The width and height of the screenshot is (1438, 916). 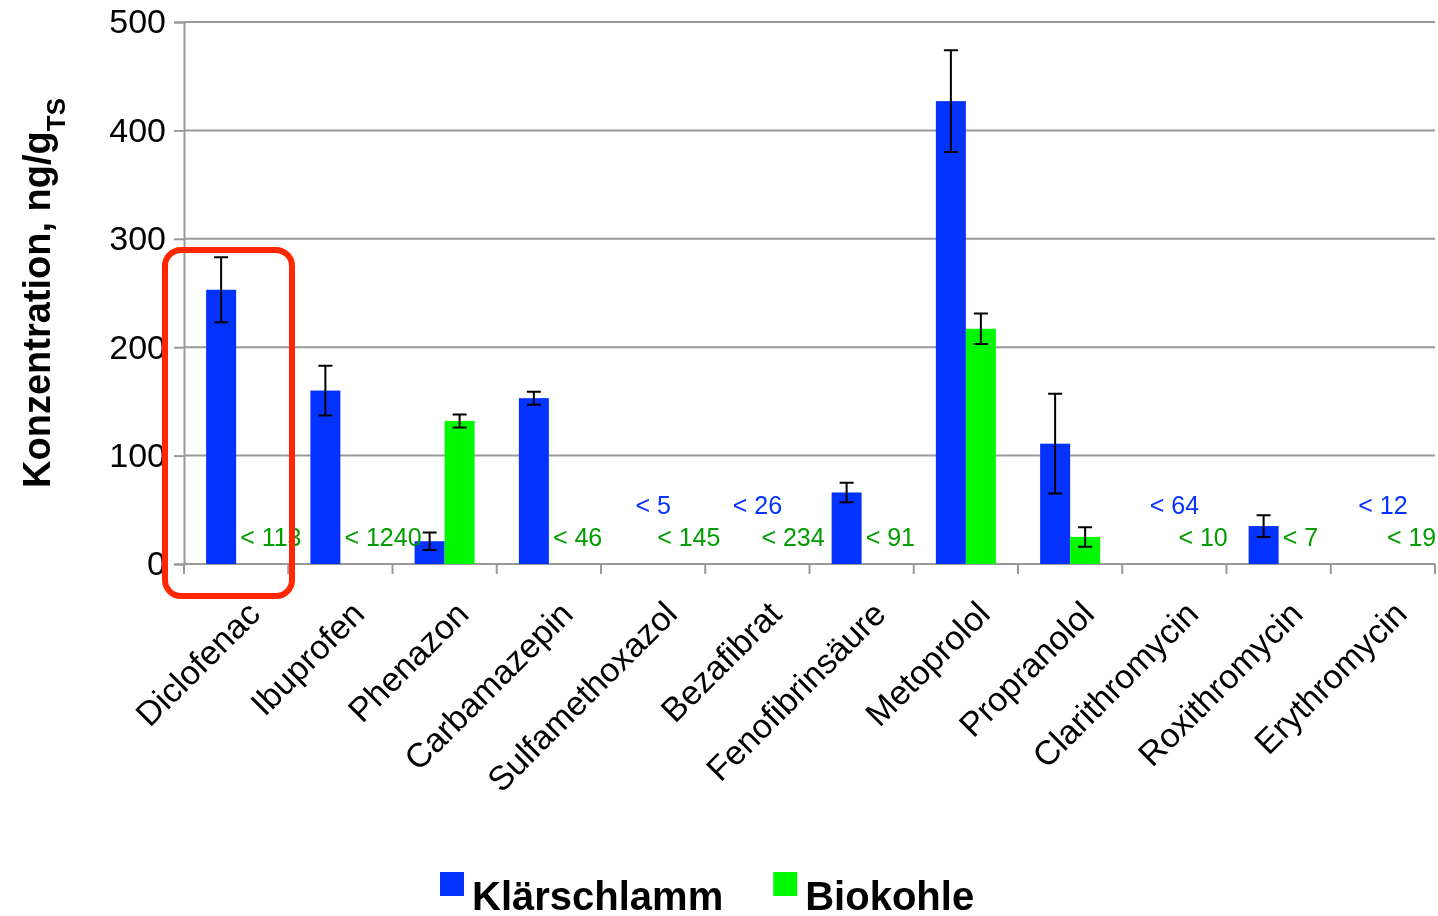 I want to click on y-tick-label: 400, so click(x=137, y=129).